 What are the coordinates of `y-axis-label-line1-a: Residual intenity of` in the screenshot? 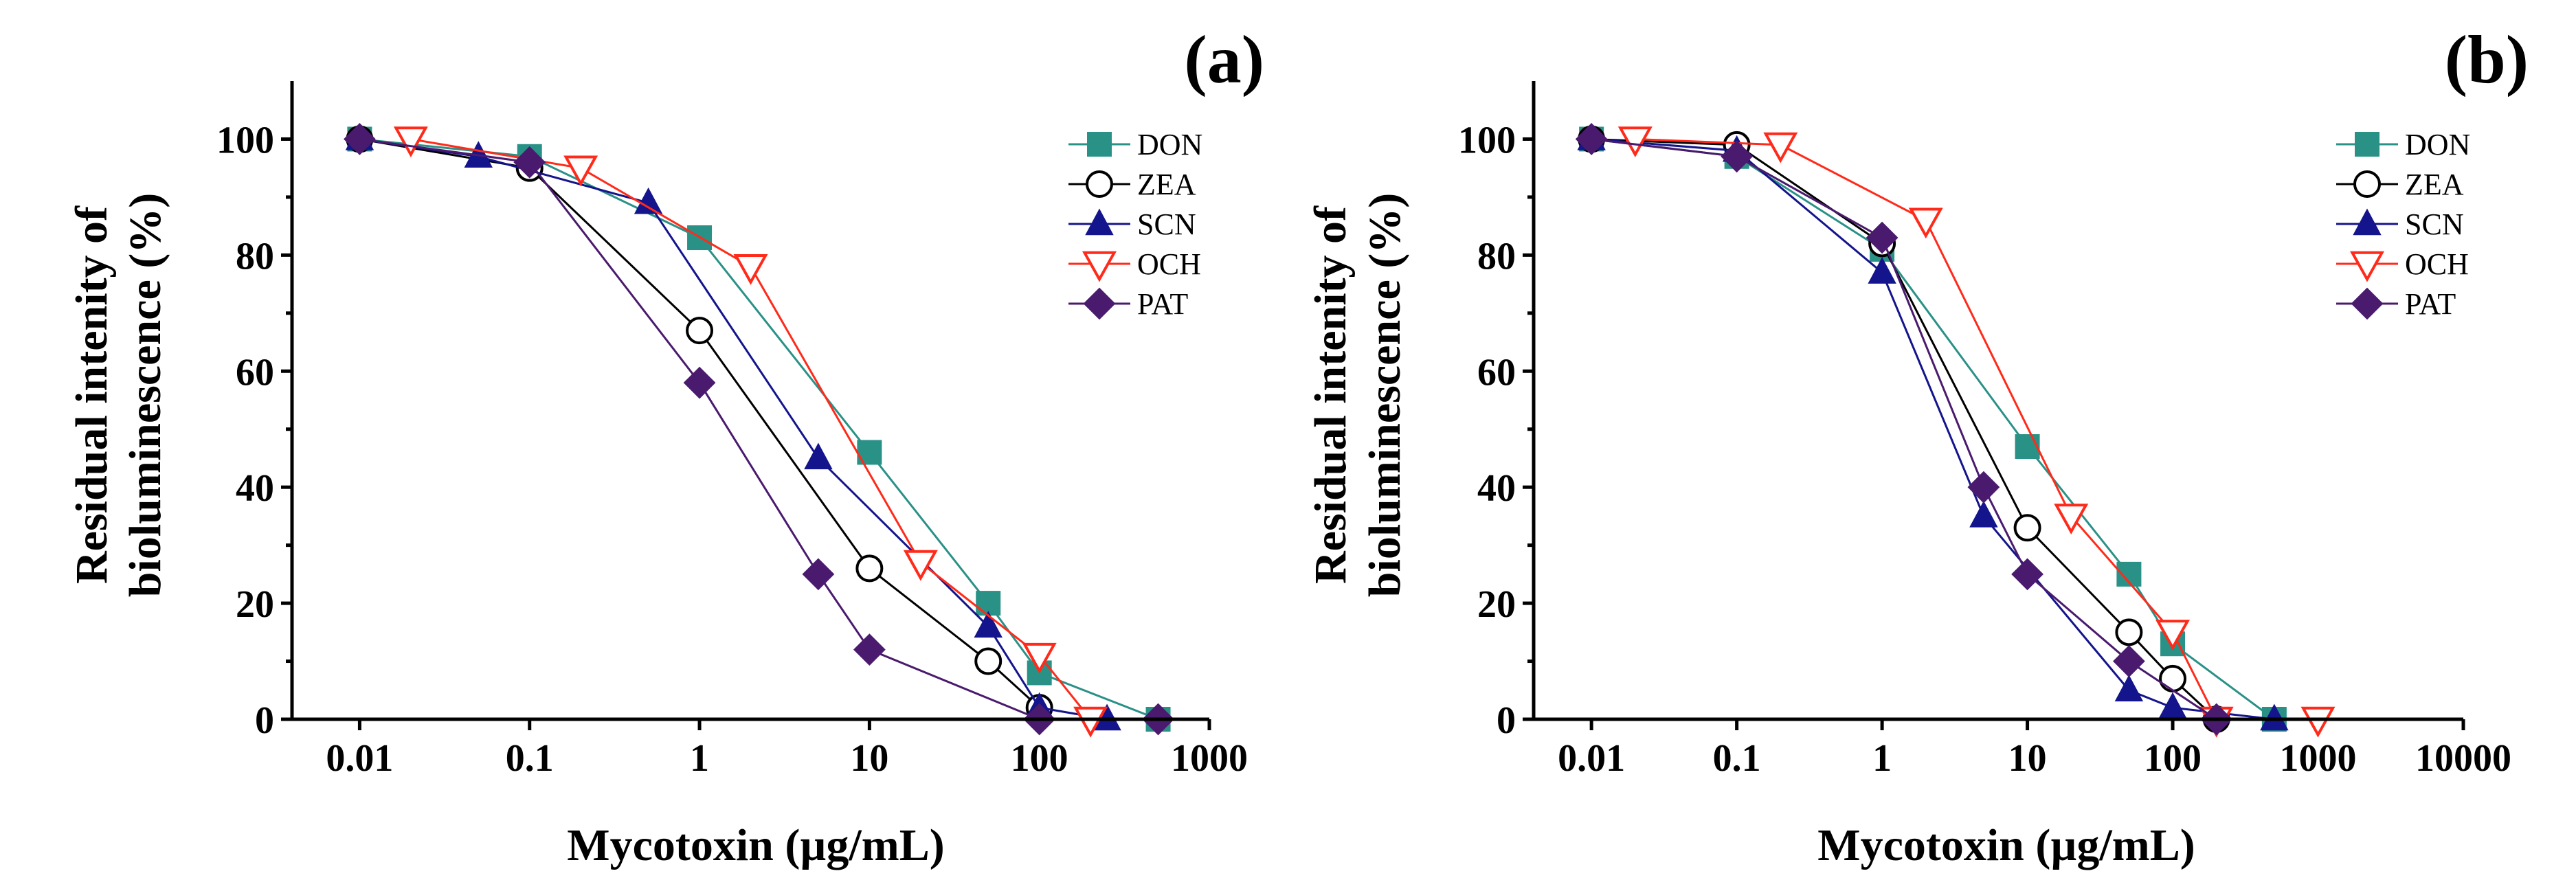 It's located at (92, 394).